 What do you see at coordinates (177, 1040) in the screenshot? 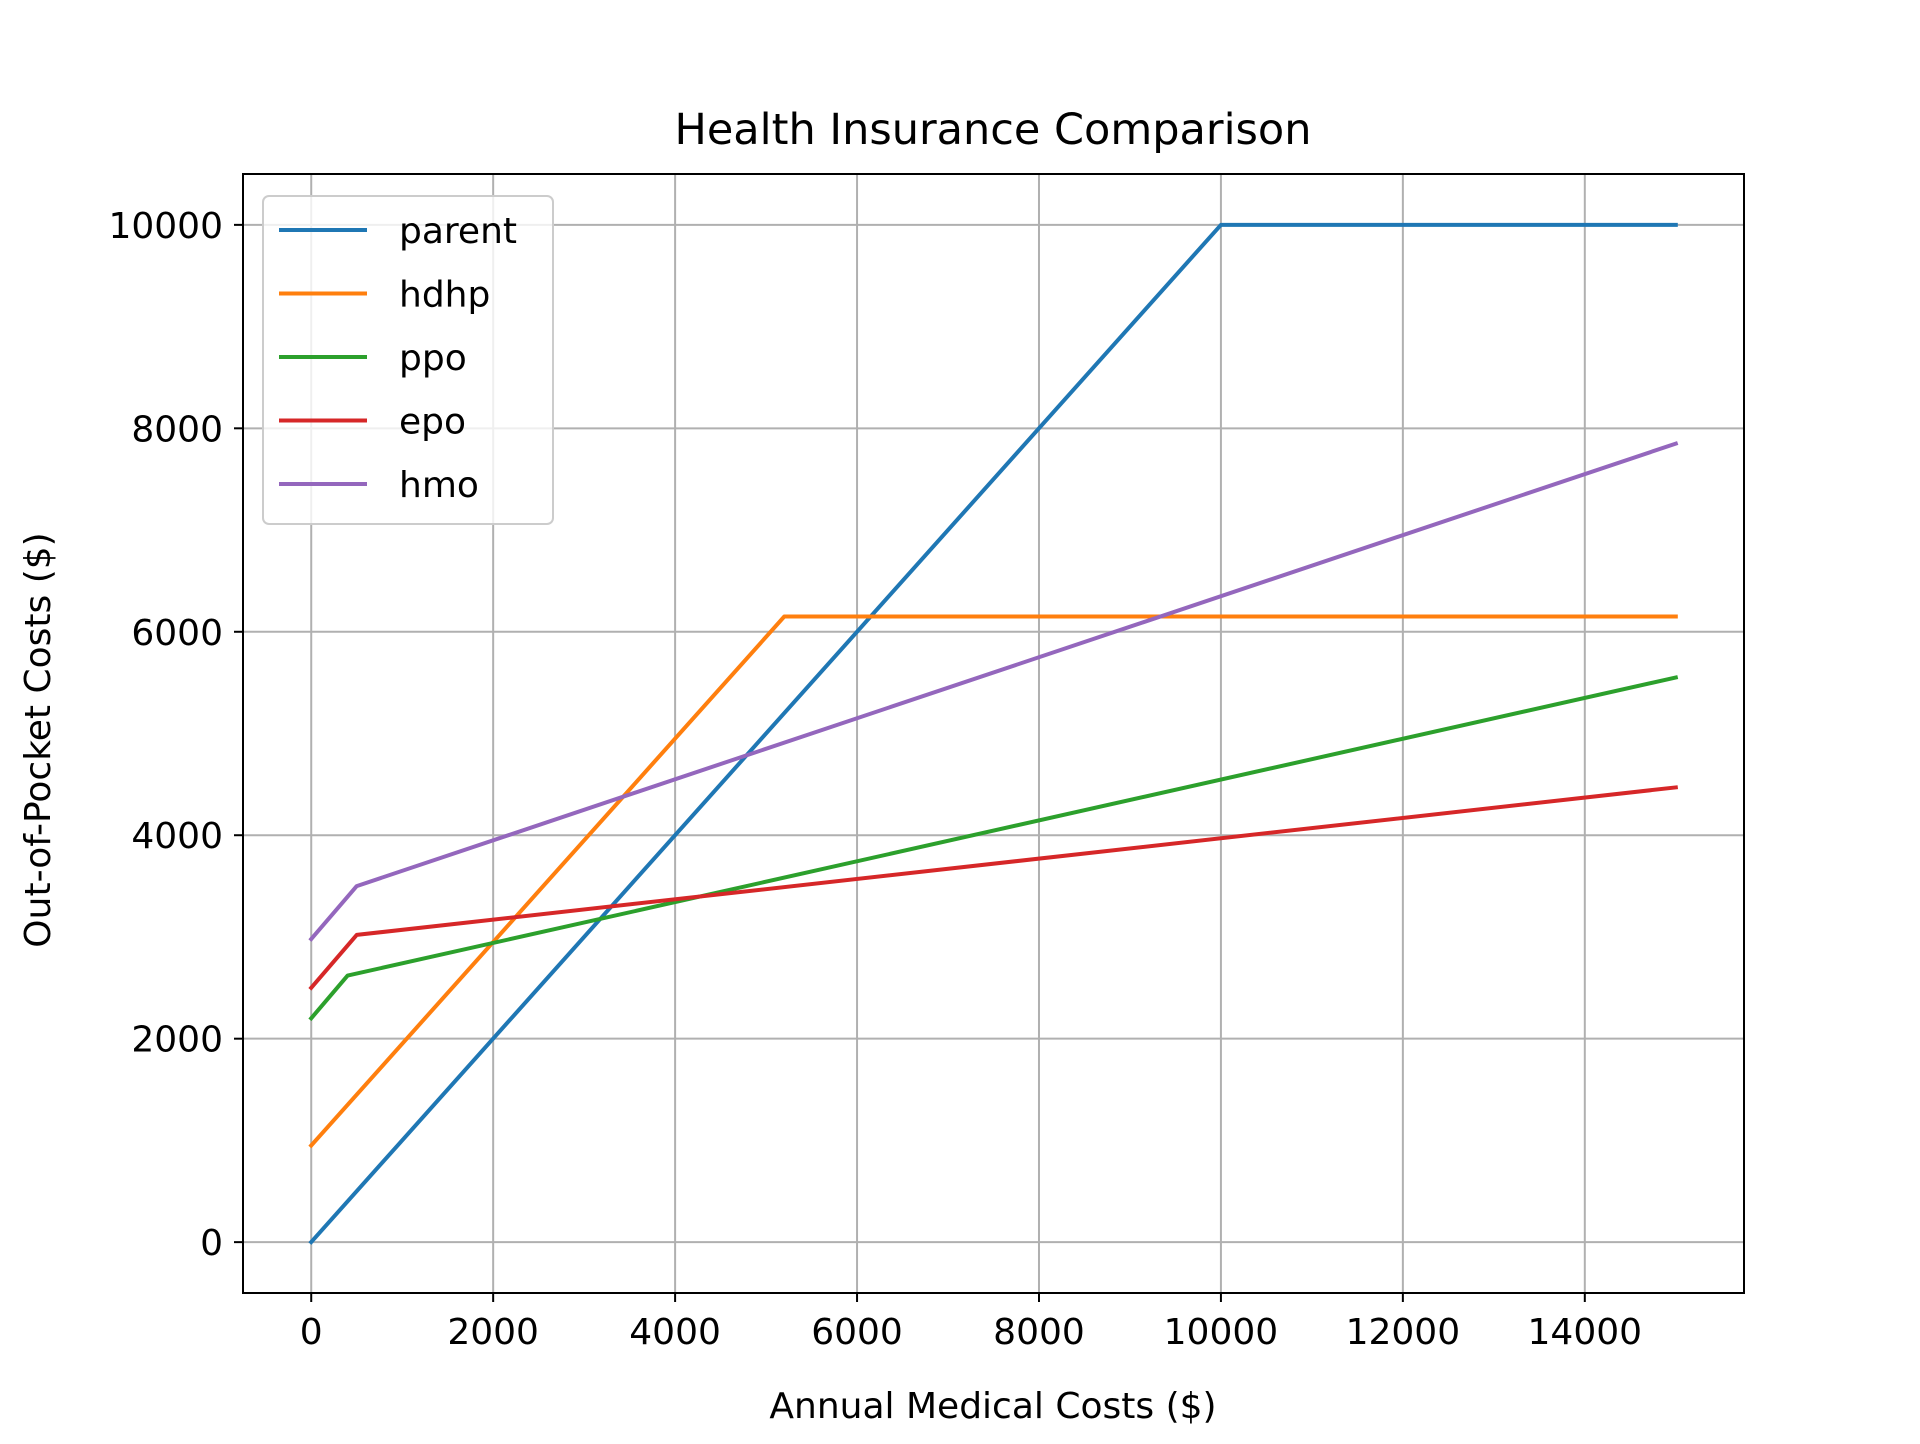
I see `y-tick-label: 2000` at bounding box center [177, 1040].